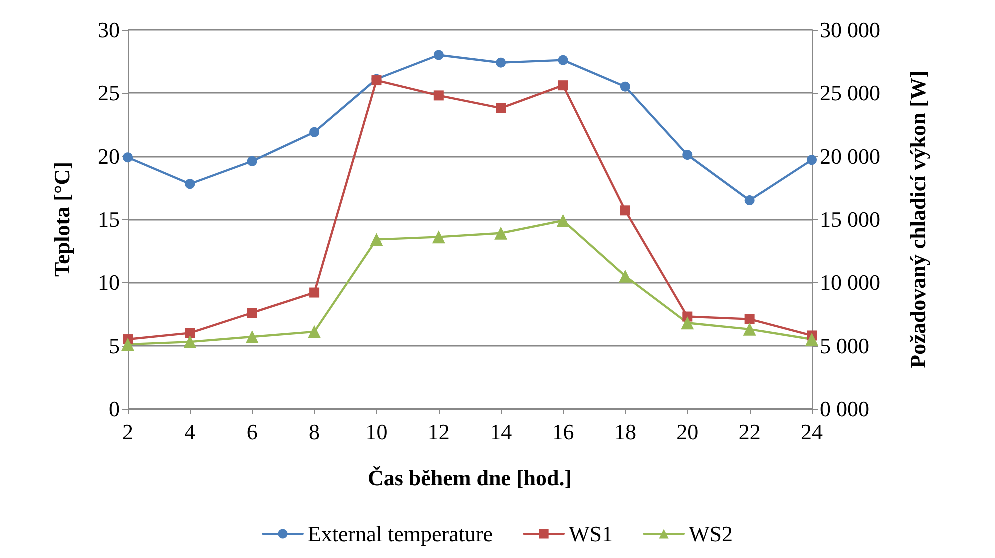 The width and height of the screenshot is (995, 558). I want to click on x-axis-title: Čas během dne [hod.], so click(470, 478).